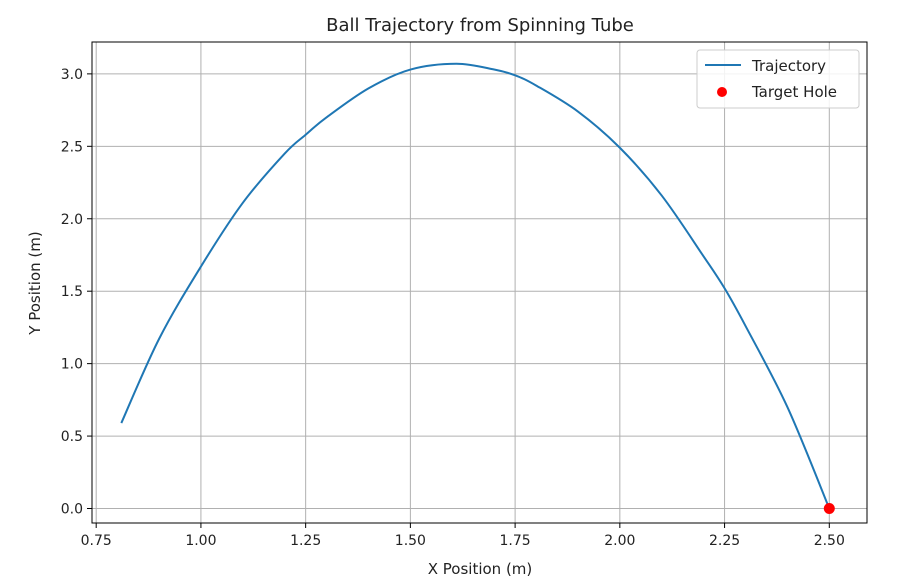 The width and height of the screenshot is (921, 588). What do you see at coordinates (724, 541) in the screenshot?
I see `x-tick-label: 2.25` at bounding box center [724, 541].